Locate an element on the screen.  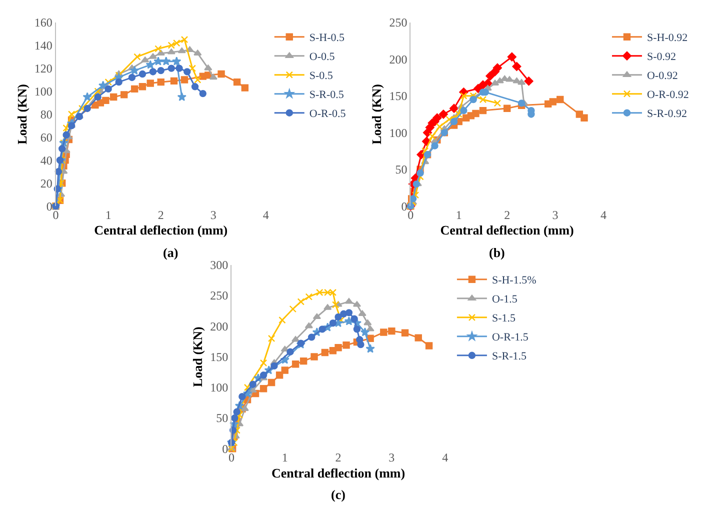
y-tick-label: 40 is located at coordinates (46, 160).